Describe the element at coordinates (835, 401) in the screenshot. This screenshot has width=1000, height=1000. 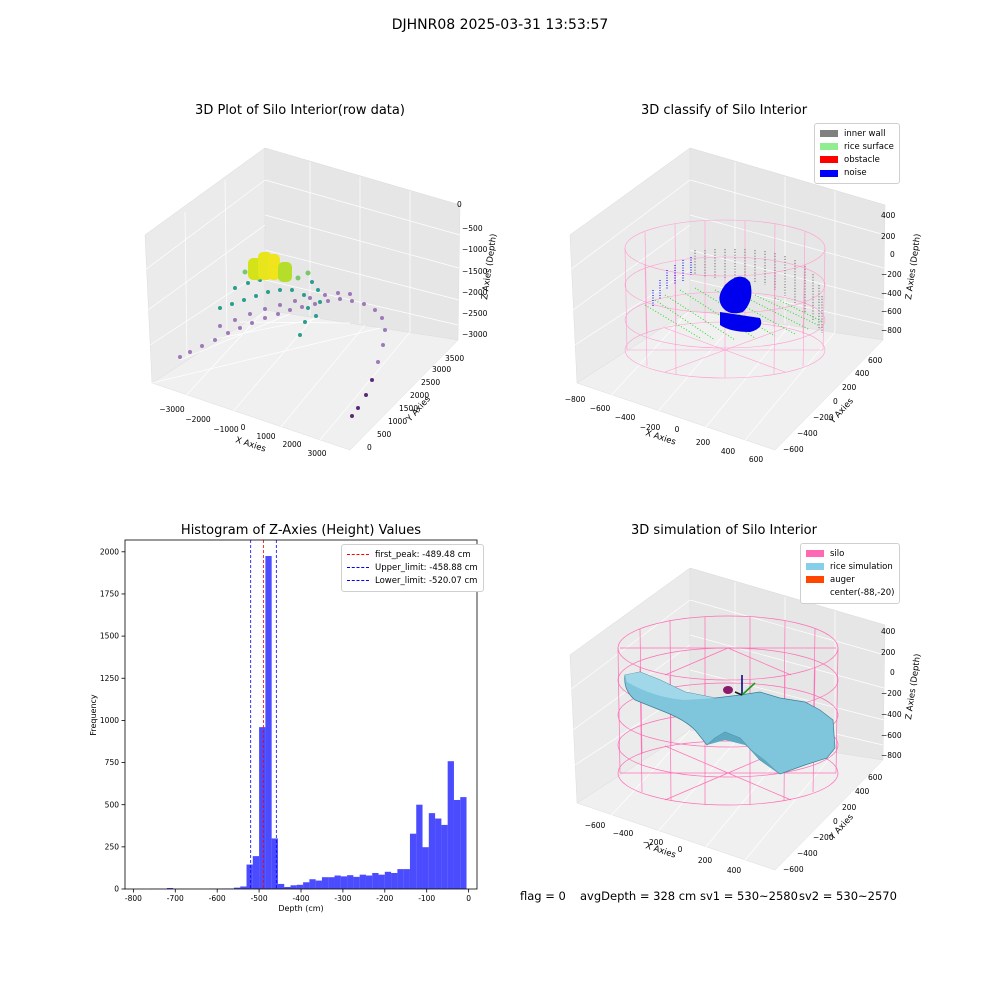
I see `classify-ytick: 0` at that location.